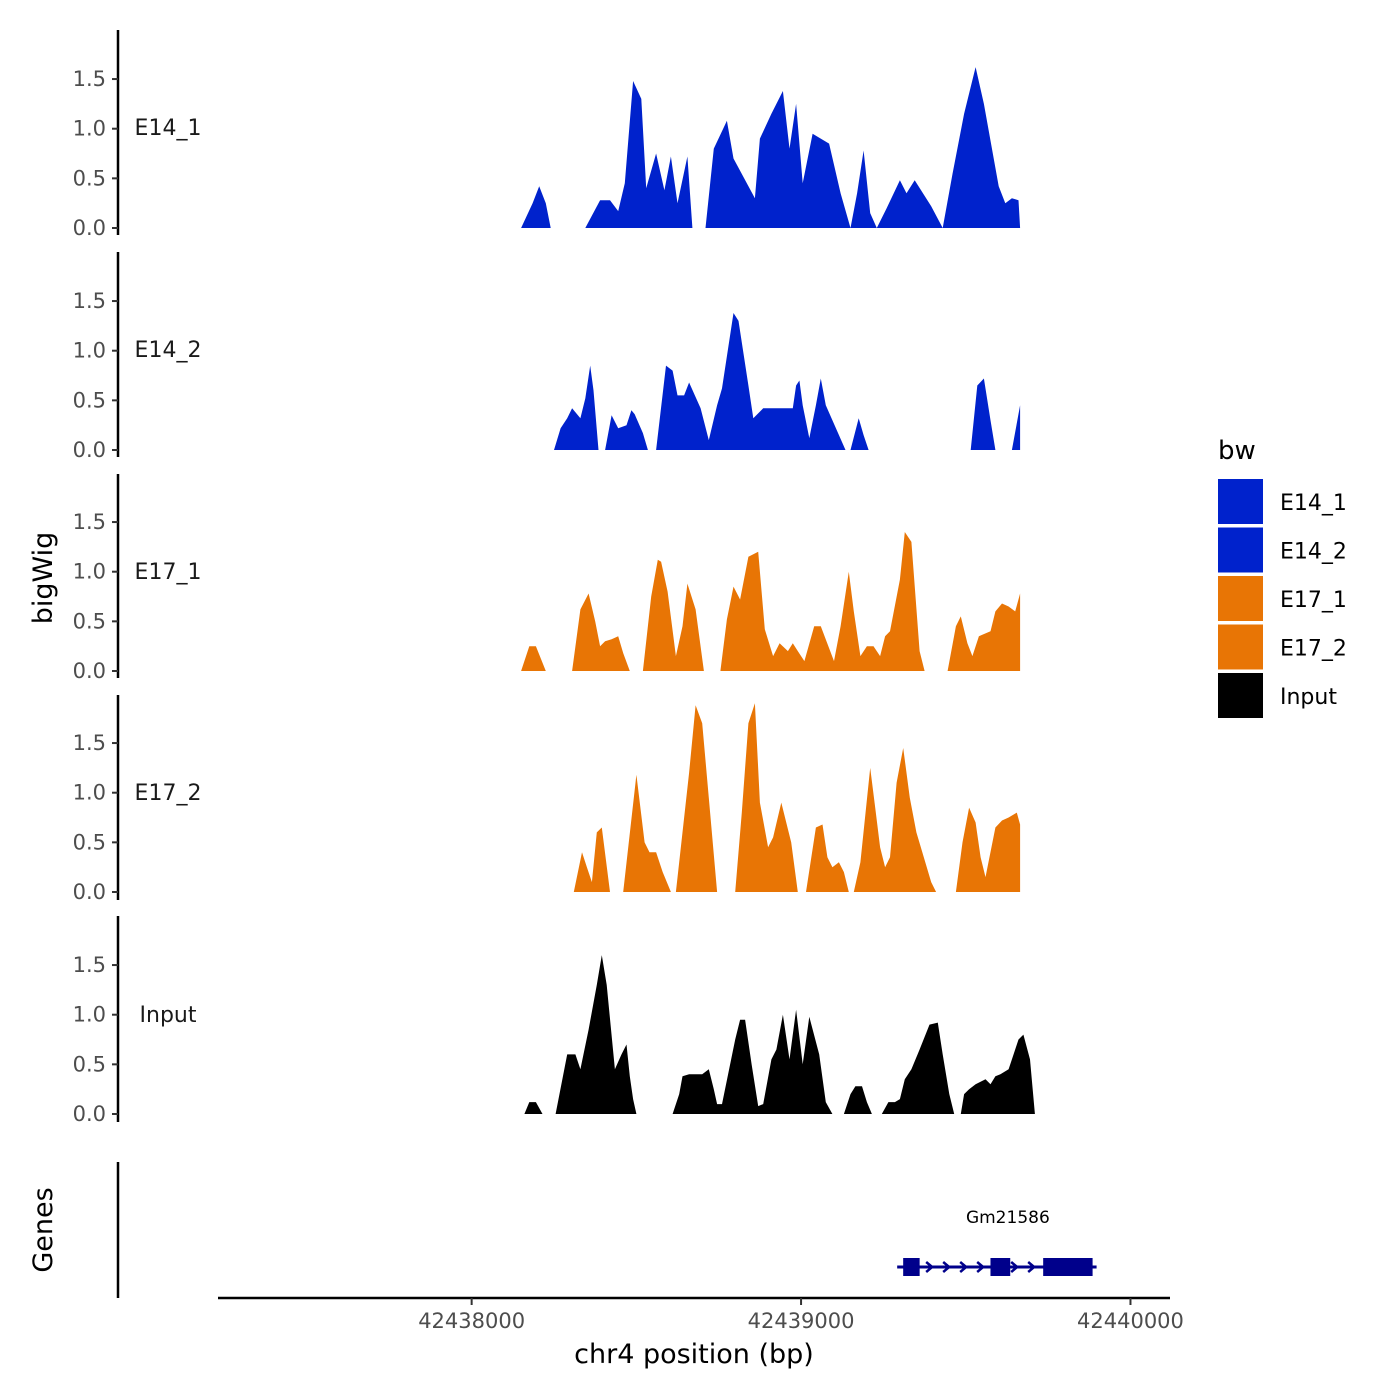  I want to click on legend-label: E17_2, so click(1313, 649).